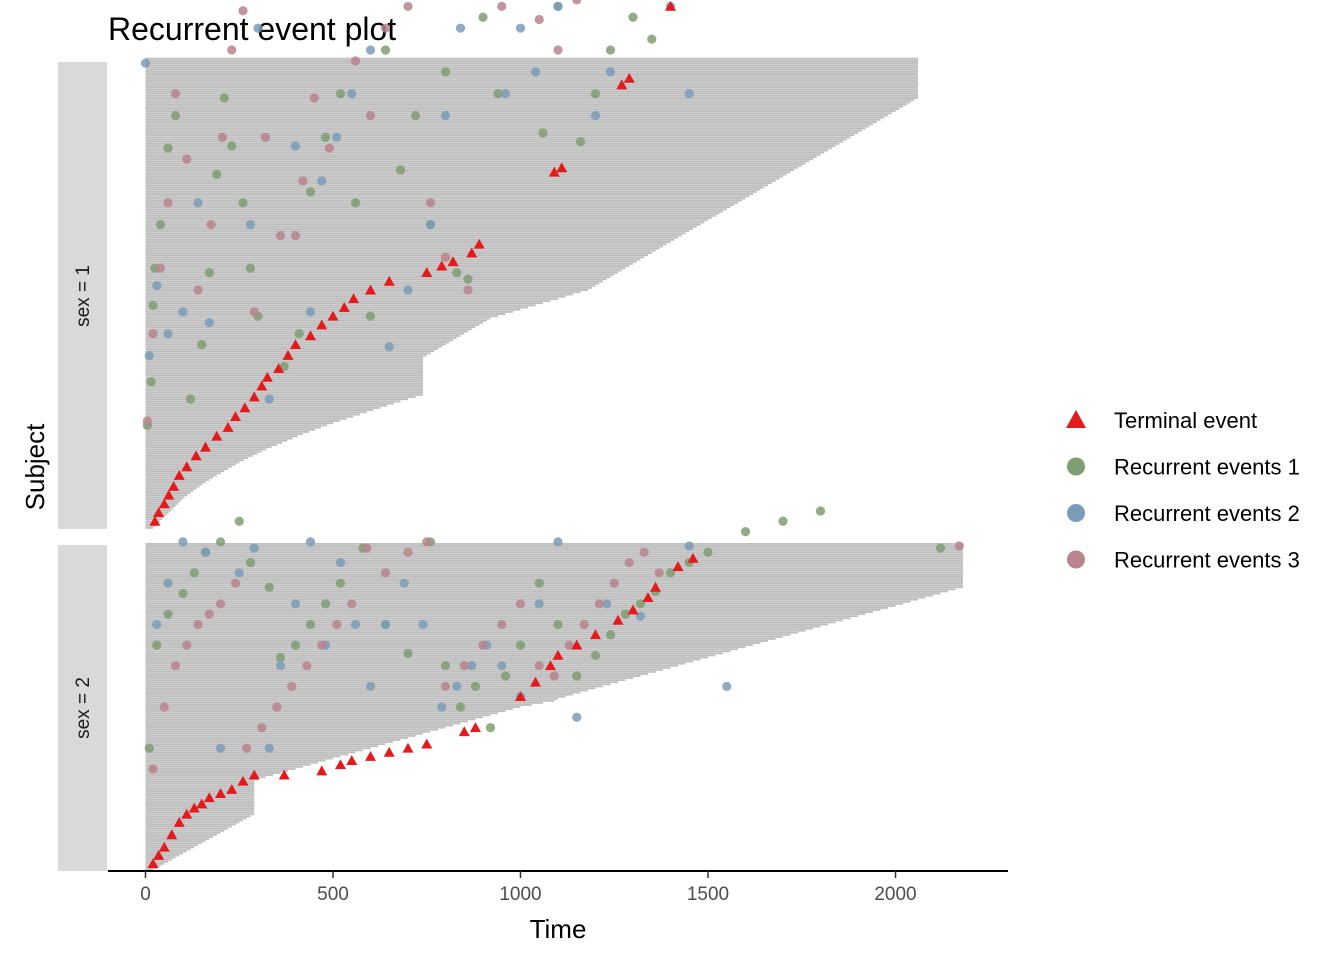 The width and height of the screenshot is (1344, 960). Describe the element at coordinates (708, 894) in the screenshot. I see `x-tick-label: 1500` at that location.